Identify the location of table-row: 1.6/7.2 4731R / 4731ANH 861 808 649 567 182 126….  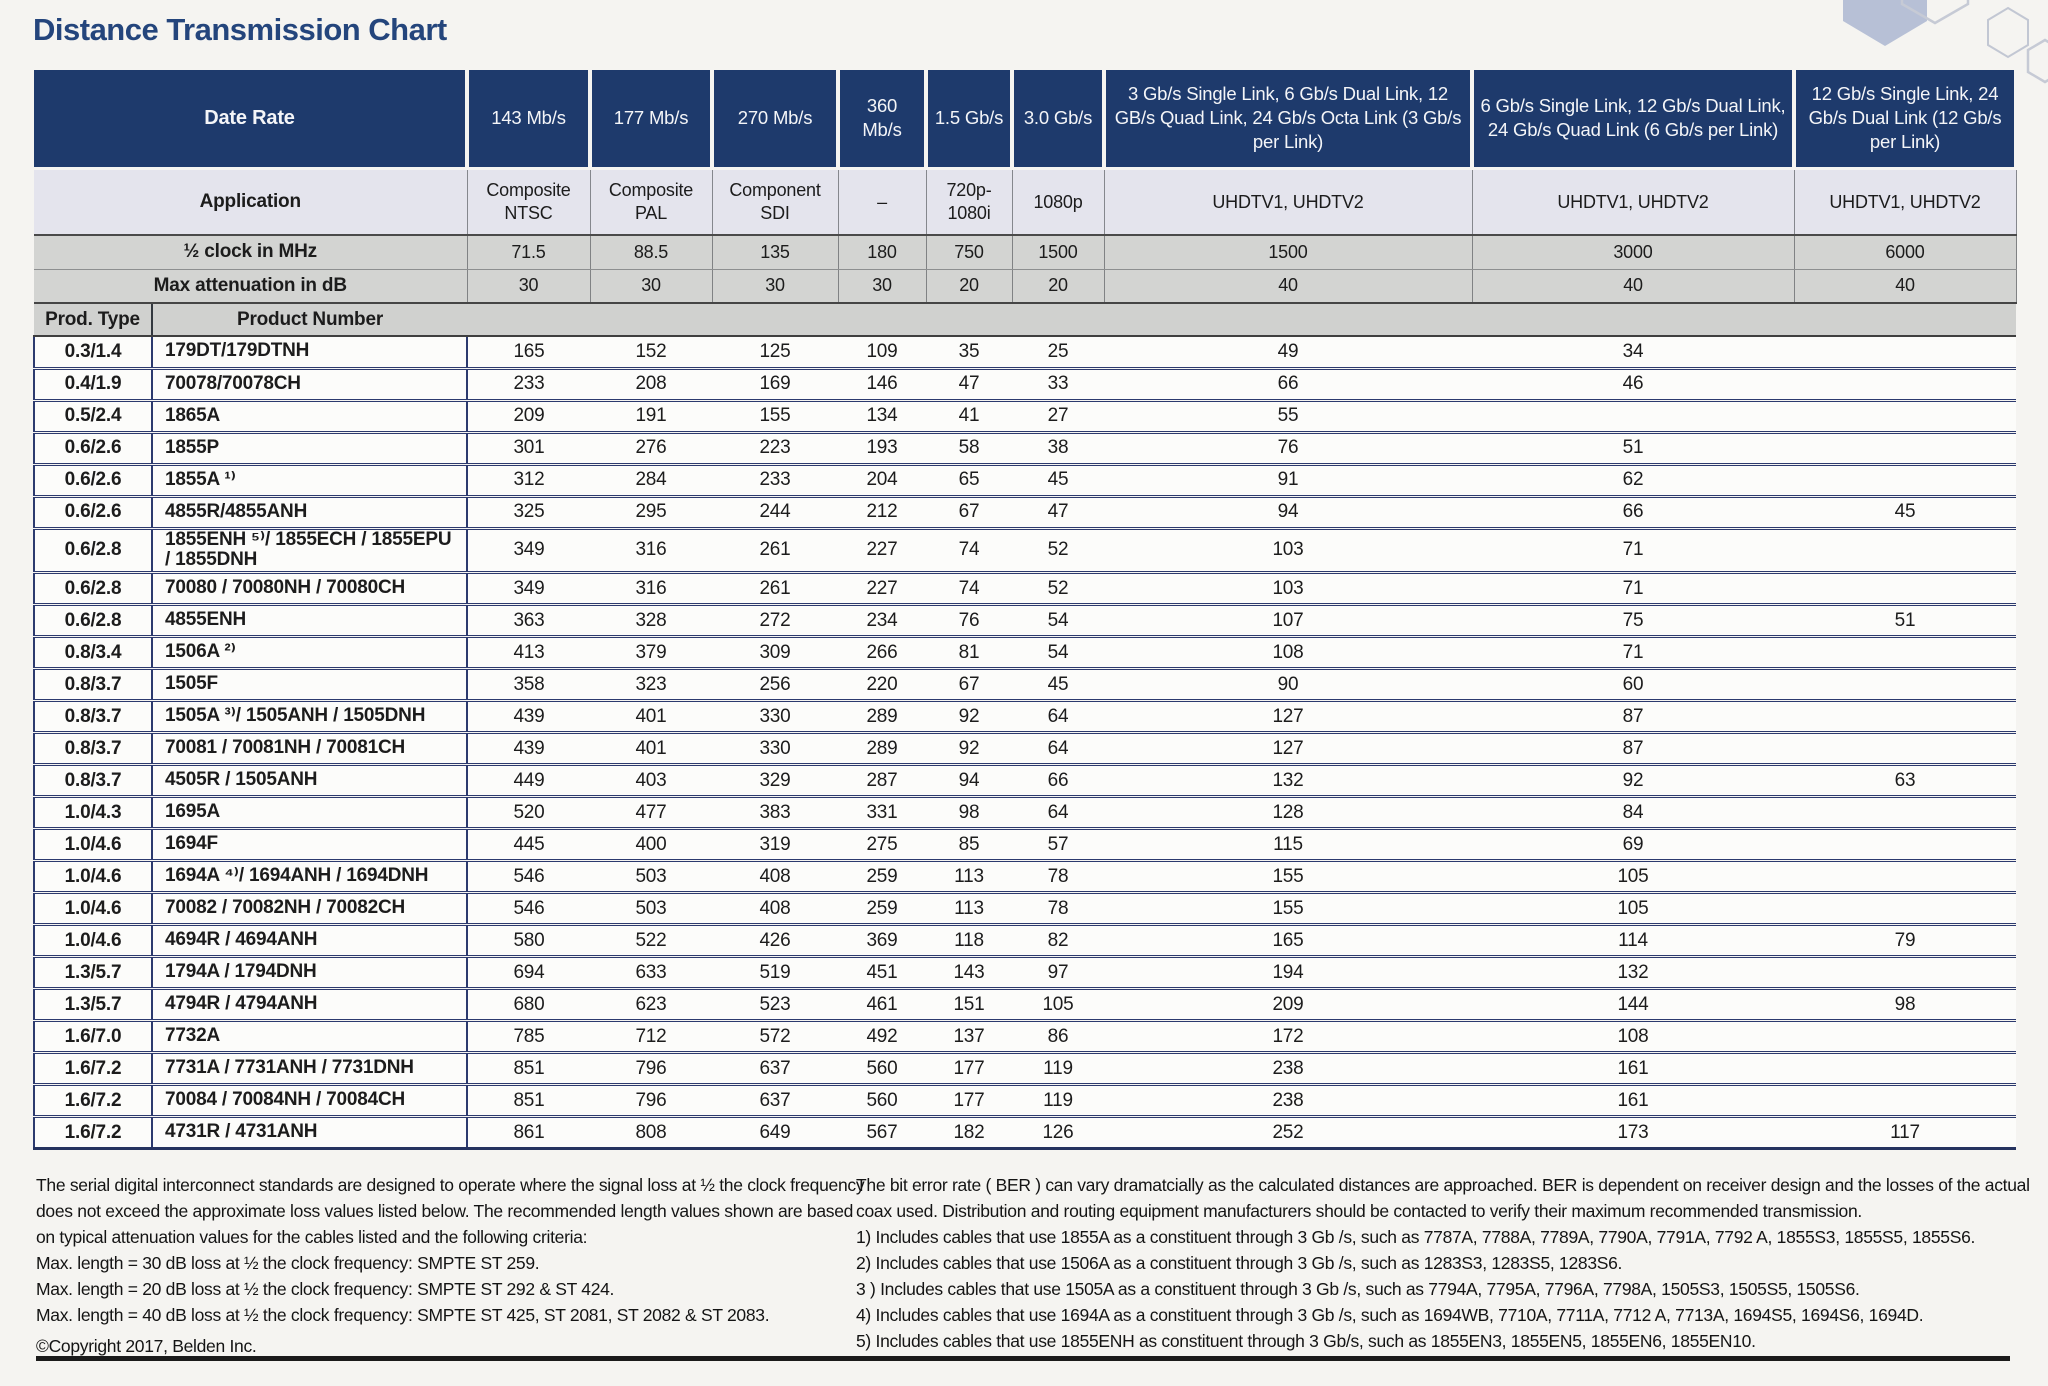
(1024, 1133).